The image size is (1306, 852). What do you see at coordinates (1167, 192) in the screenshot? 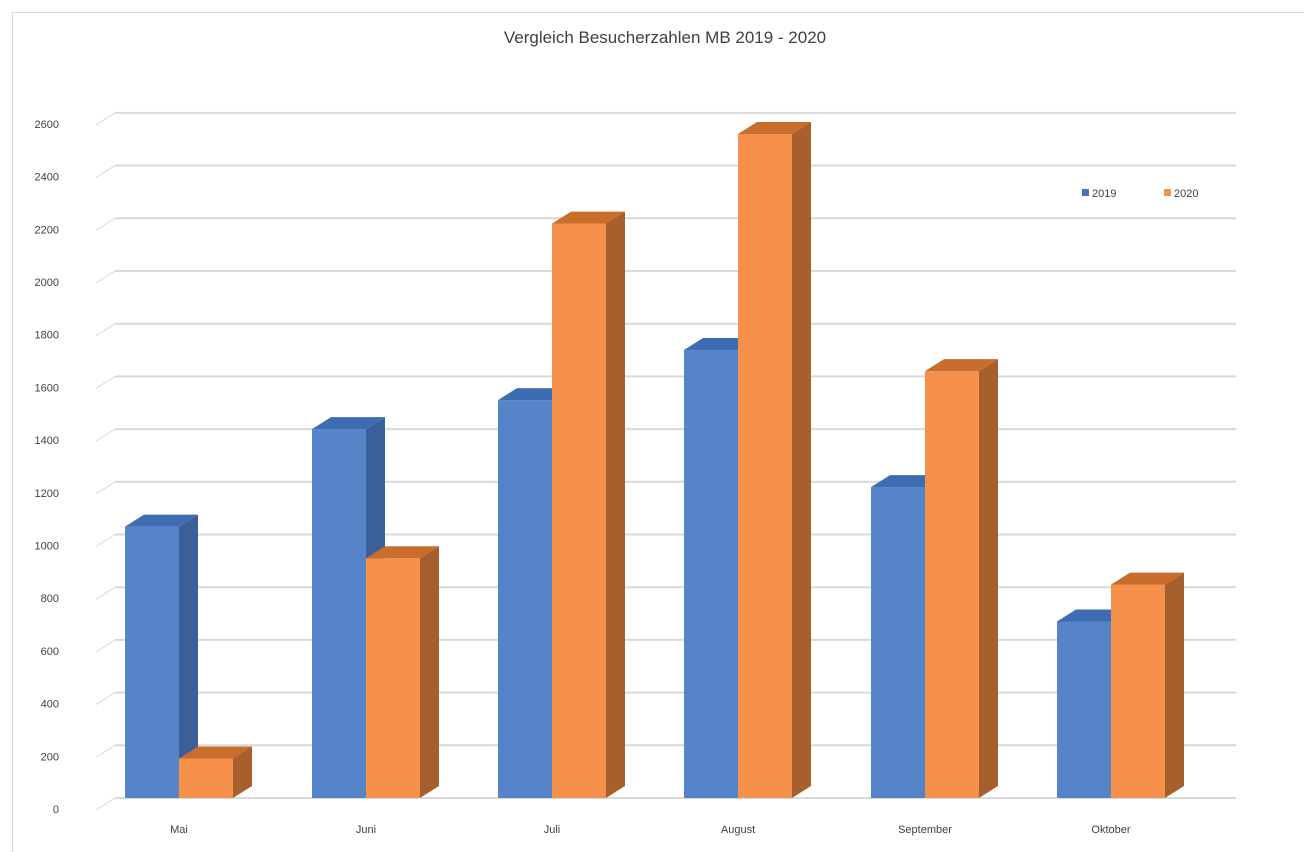
I see `legend-swatch-2020` at bounding box center [1167, 192].